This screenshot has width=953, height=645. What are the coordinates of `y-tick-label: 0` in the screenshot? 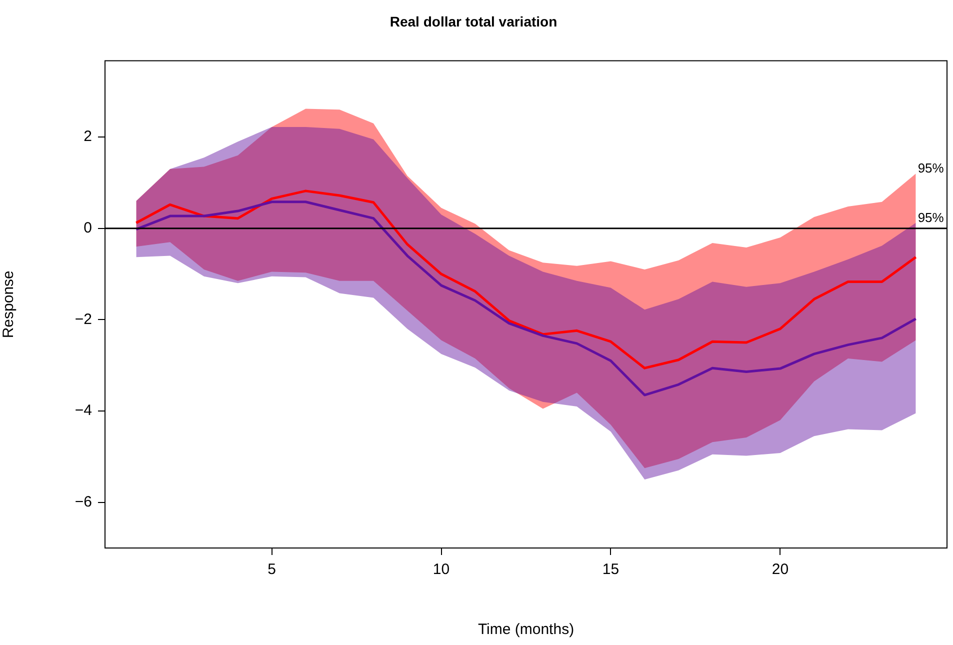 It's located at (88, 228).